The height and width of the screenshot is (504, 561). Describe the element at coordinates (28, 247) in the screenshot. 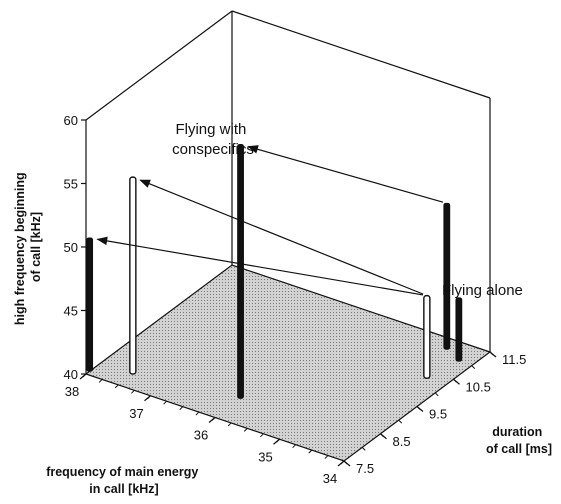

I see `z-axis-label: high frequency beginning of call [kHz]` at that location.